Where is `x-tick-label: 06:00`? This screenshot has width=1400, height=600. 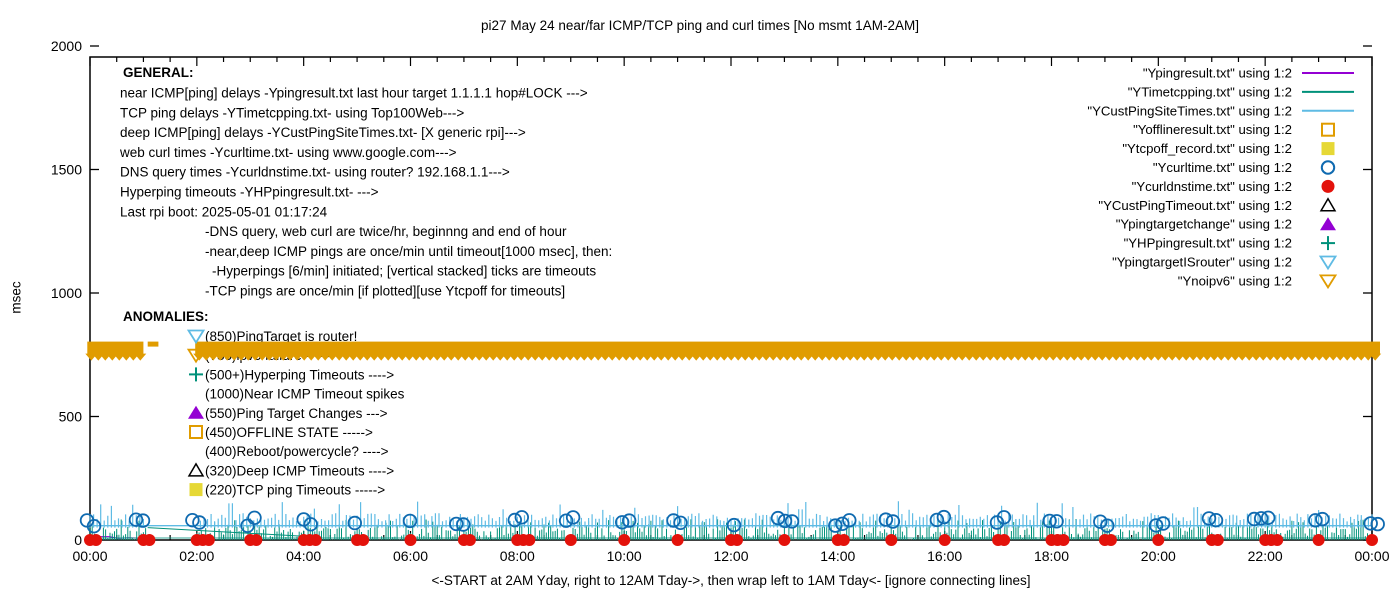
x-tick-label: 06:00 is located at coordinates (410, 556).